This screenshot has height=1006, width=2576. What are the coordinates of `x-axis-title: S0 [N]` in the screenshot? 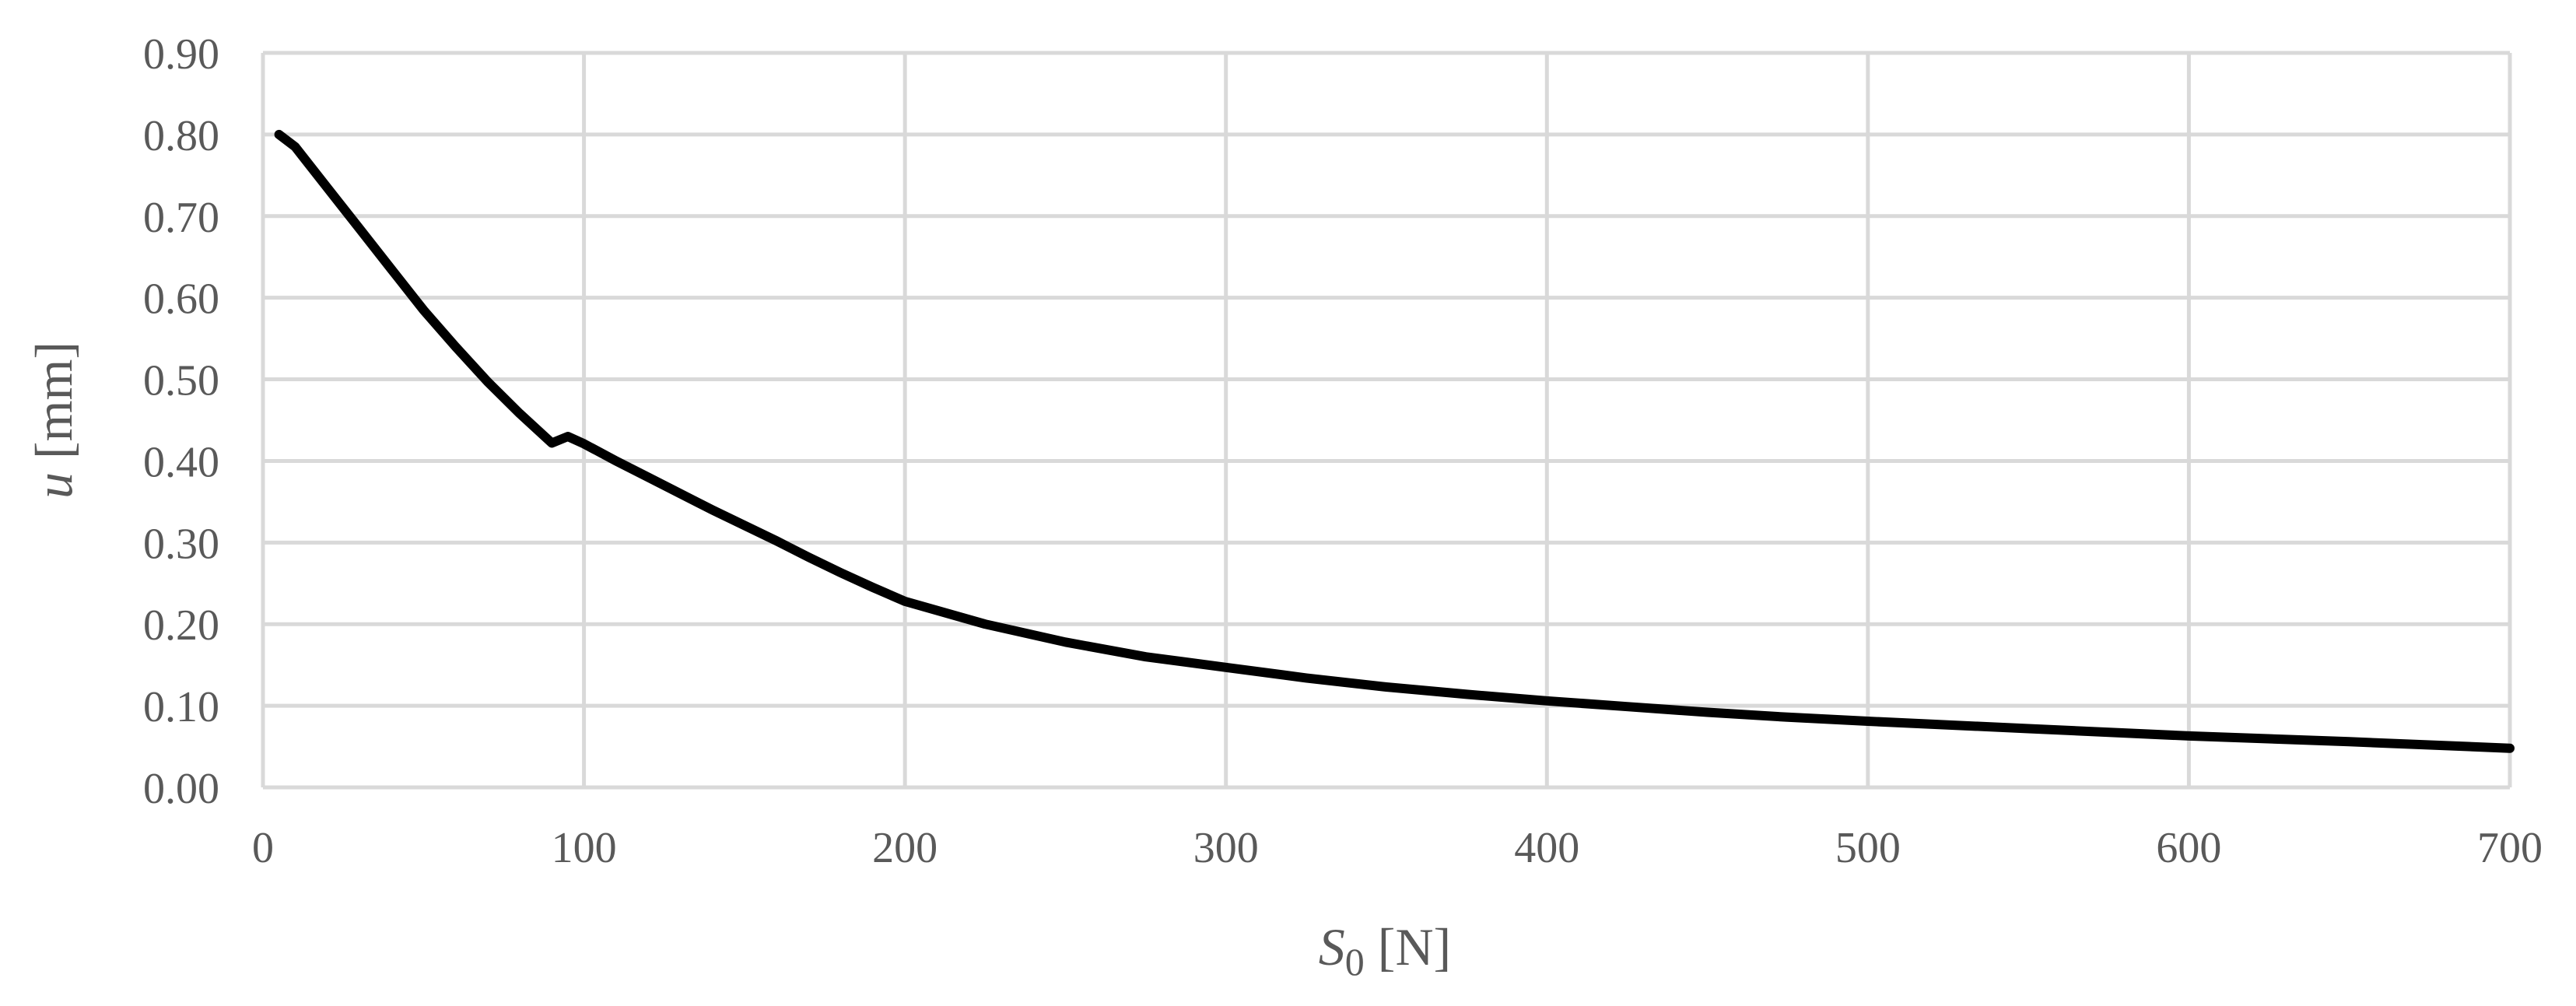 It's located at (1385, 950).